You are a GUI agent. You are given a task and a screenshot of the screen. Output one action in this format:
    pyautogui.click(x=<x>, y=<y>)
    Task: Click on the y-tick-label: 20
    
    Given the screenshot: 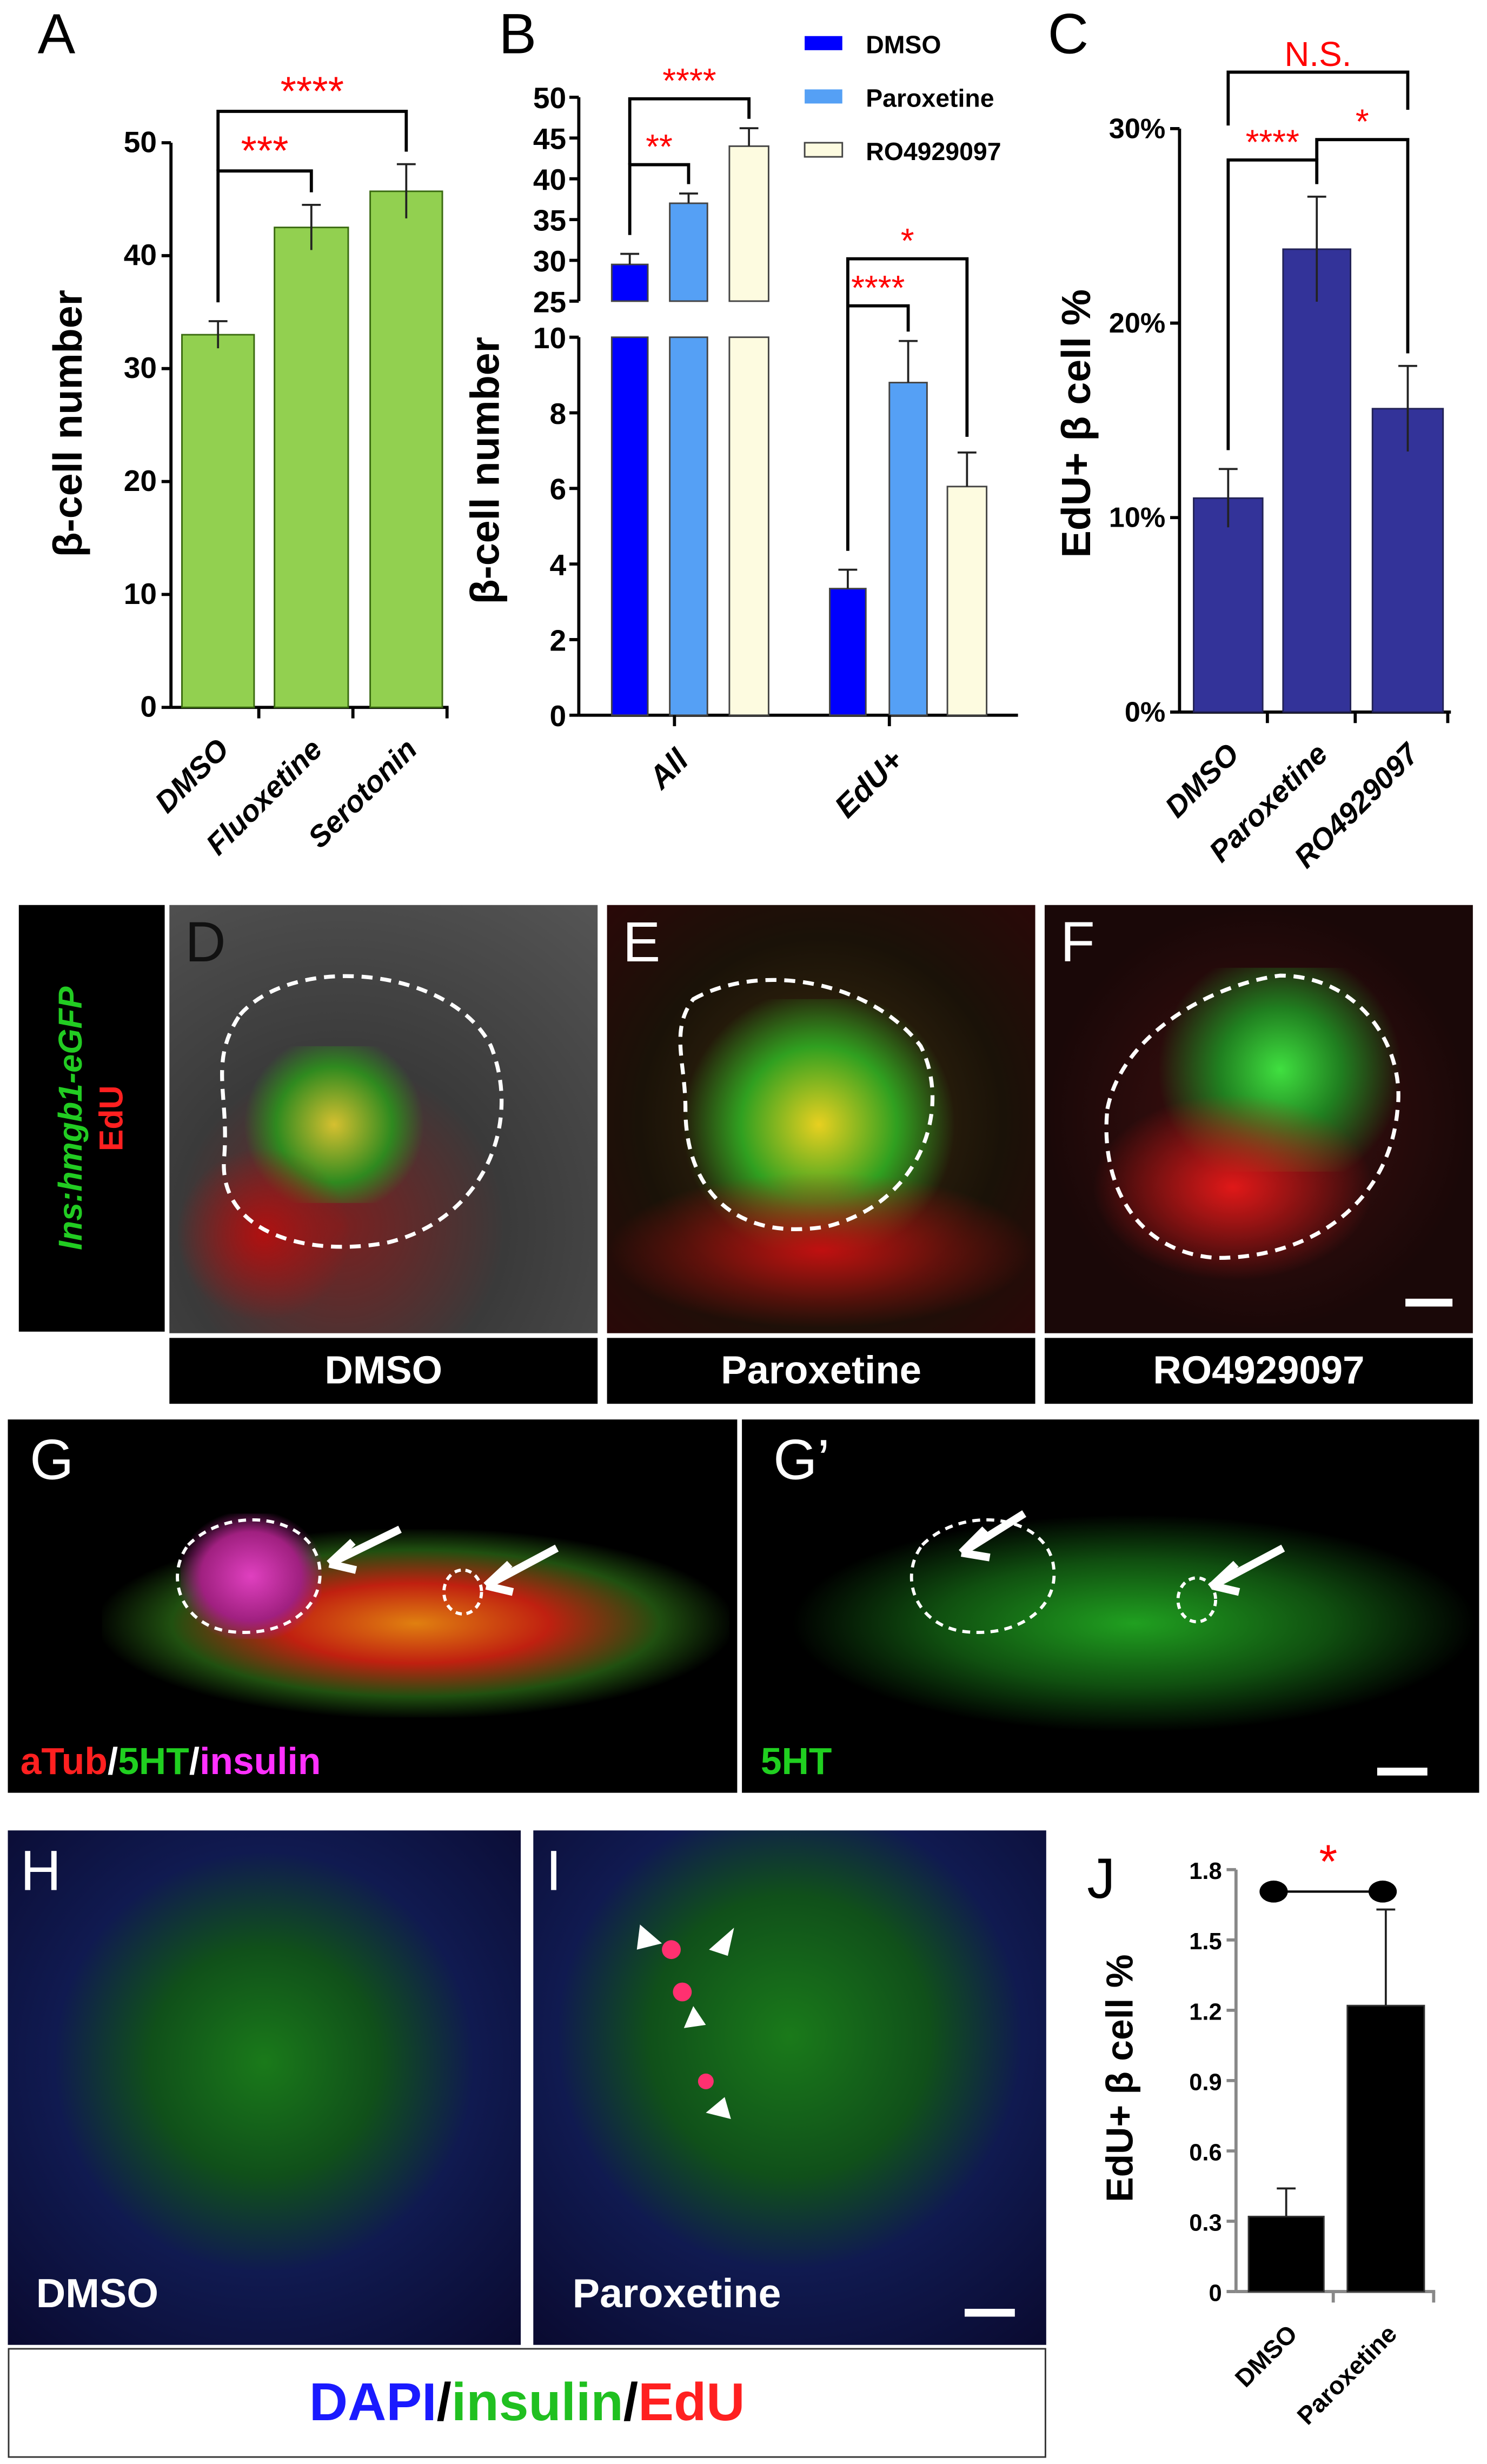 What is the action you would take?
    pyautogui.click(x=140, y=480)
    